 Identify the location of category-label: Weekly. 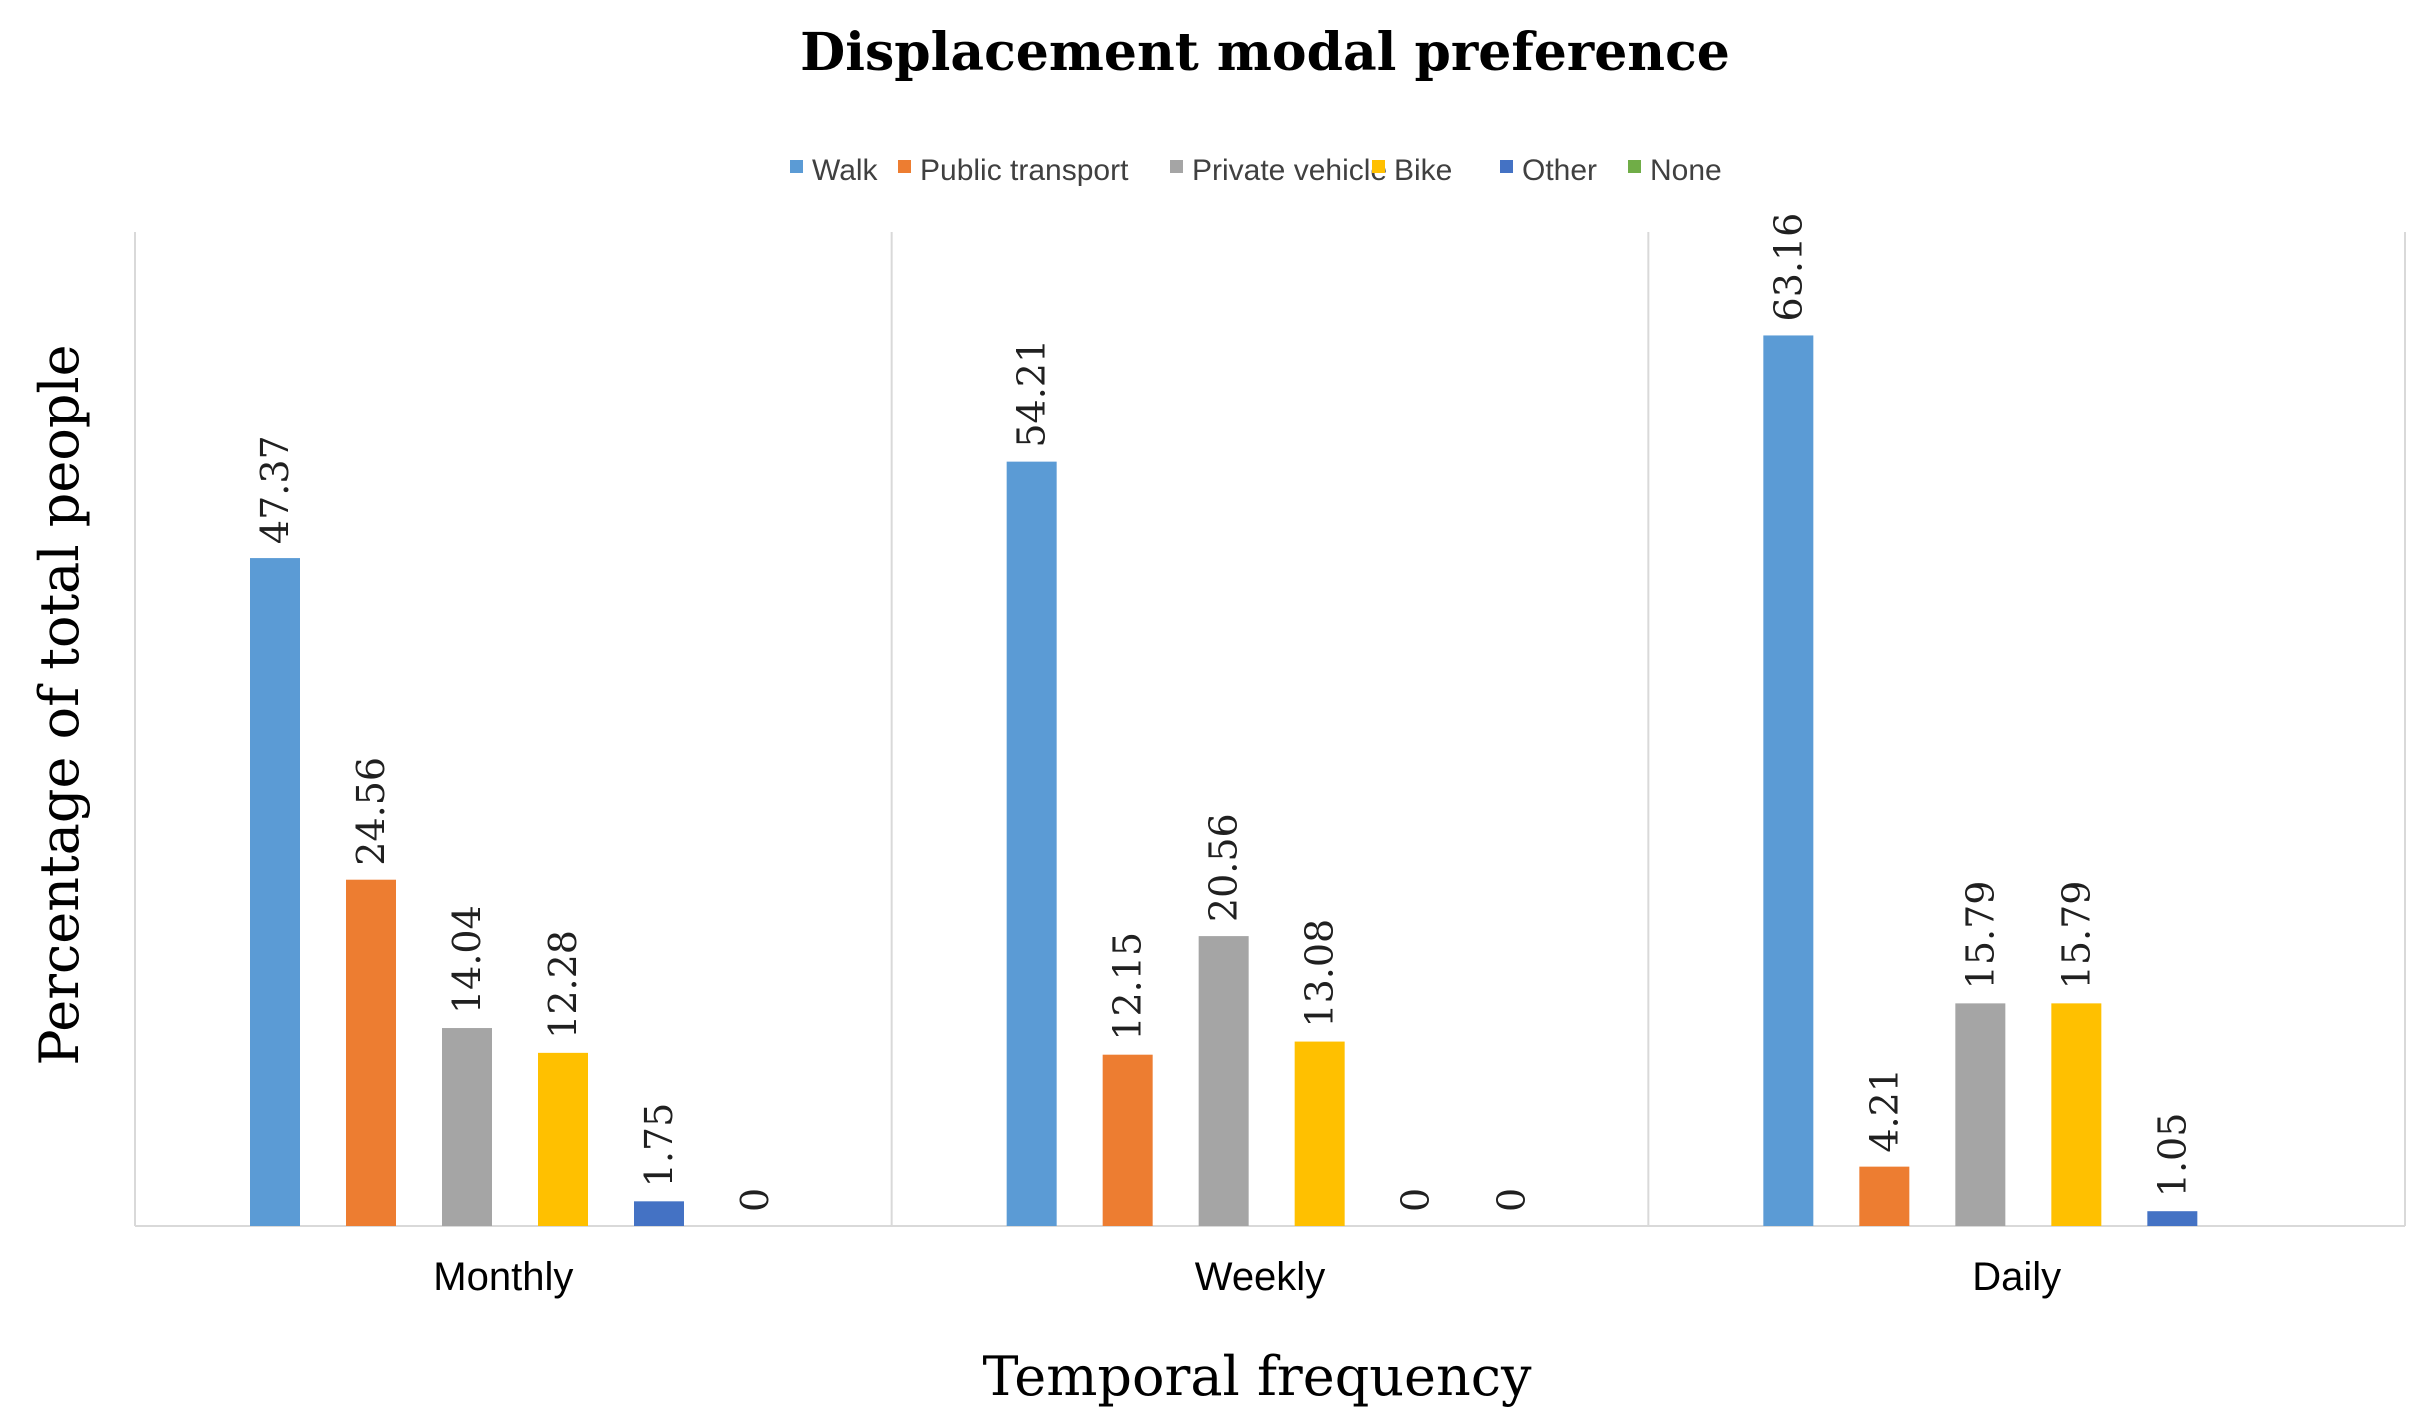
(1260, 1277).